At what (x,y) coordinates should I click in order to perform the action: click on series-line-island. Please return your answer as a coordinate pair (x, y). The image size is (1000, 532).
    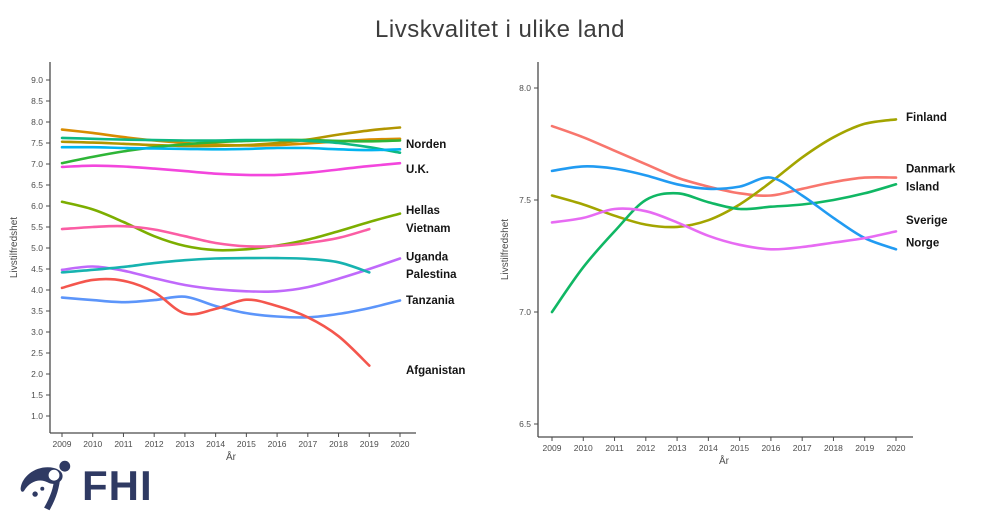
    Looking at the image, I should click on (724, 248).